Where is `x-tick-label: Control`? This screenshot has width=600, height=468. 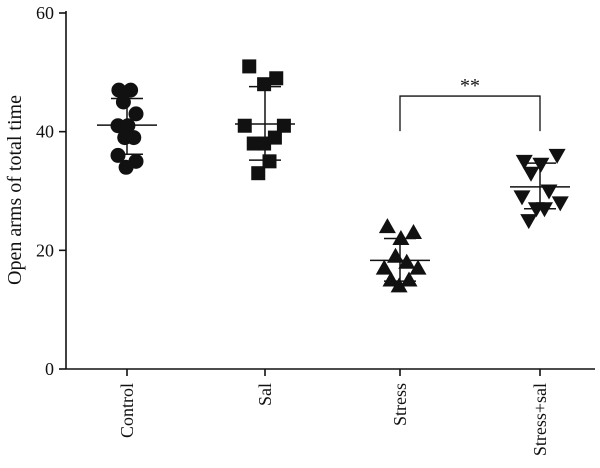
x-tick-label: Control is located at coordinates (127, 410).